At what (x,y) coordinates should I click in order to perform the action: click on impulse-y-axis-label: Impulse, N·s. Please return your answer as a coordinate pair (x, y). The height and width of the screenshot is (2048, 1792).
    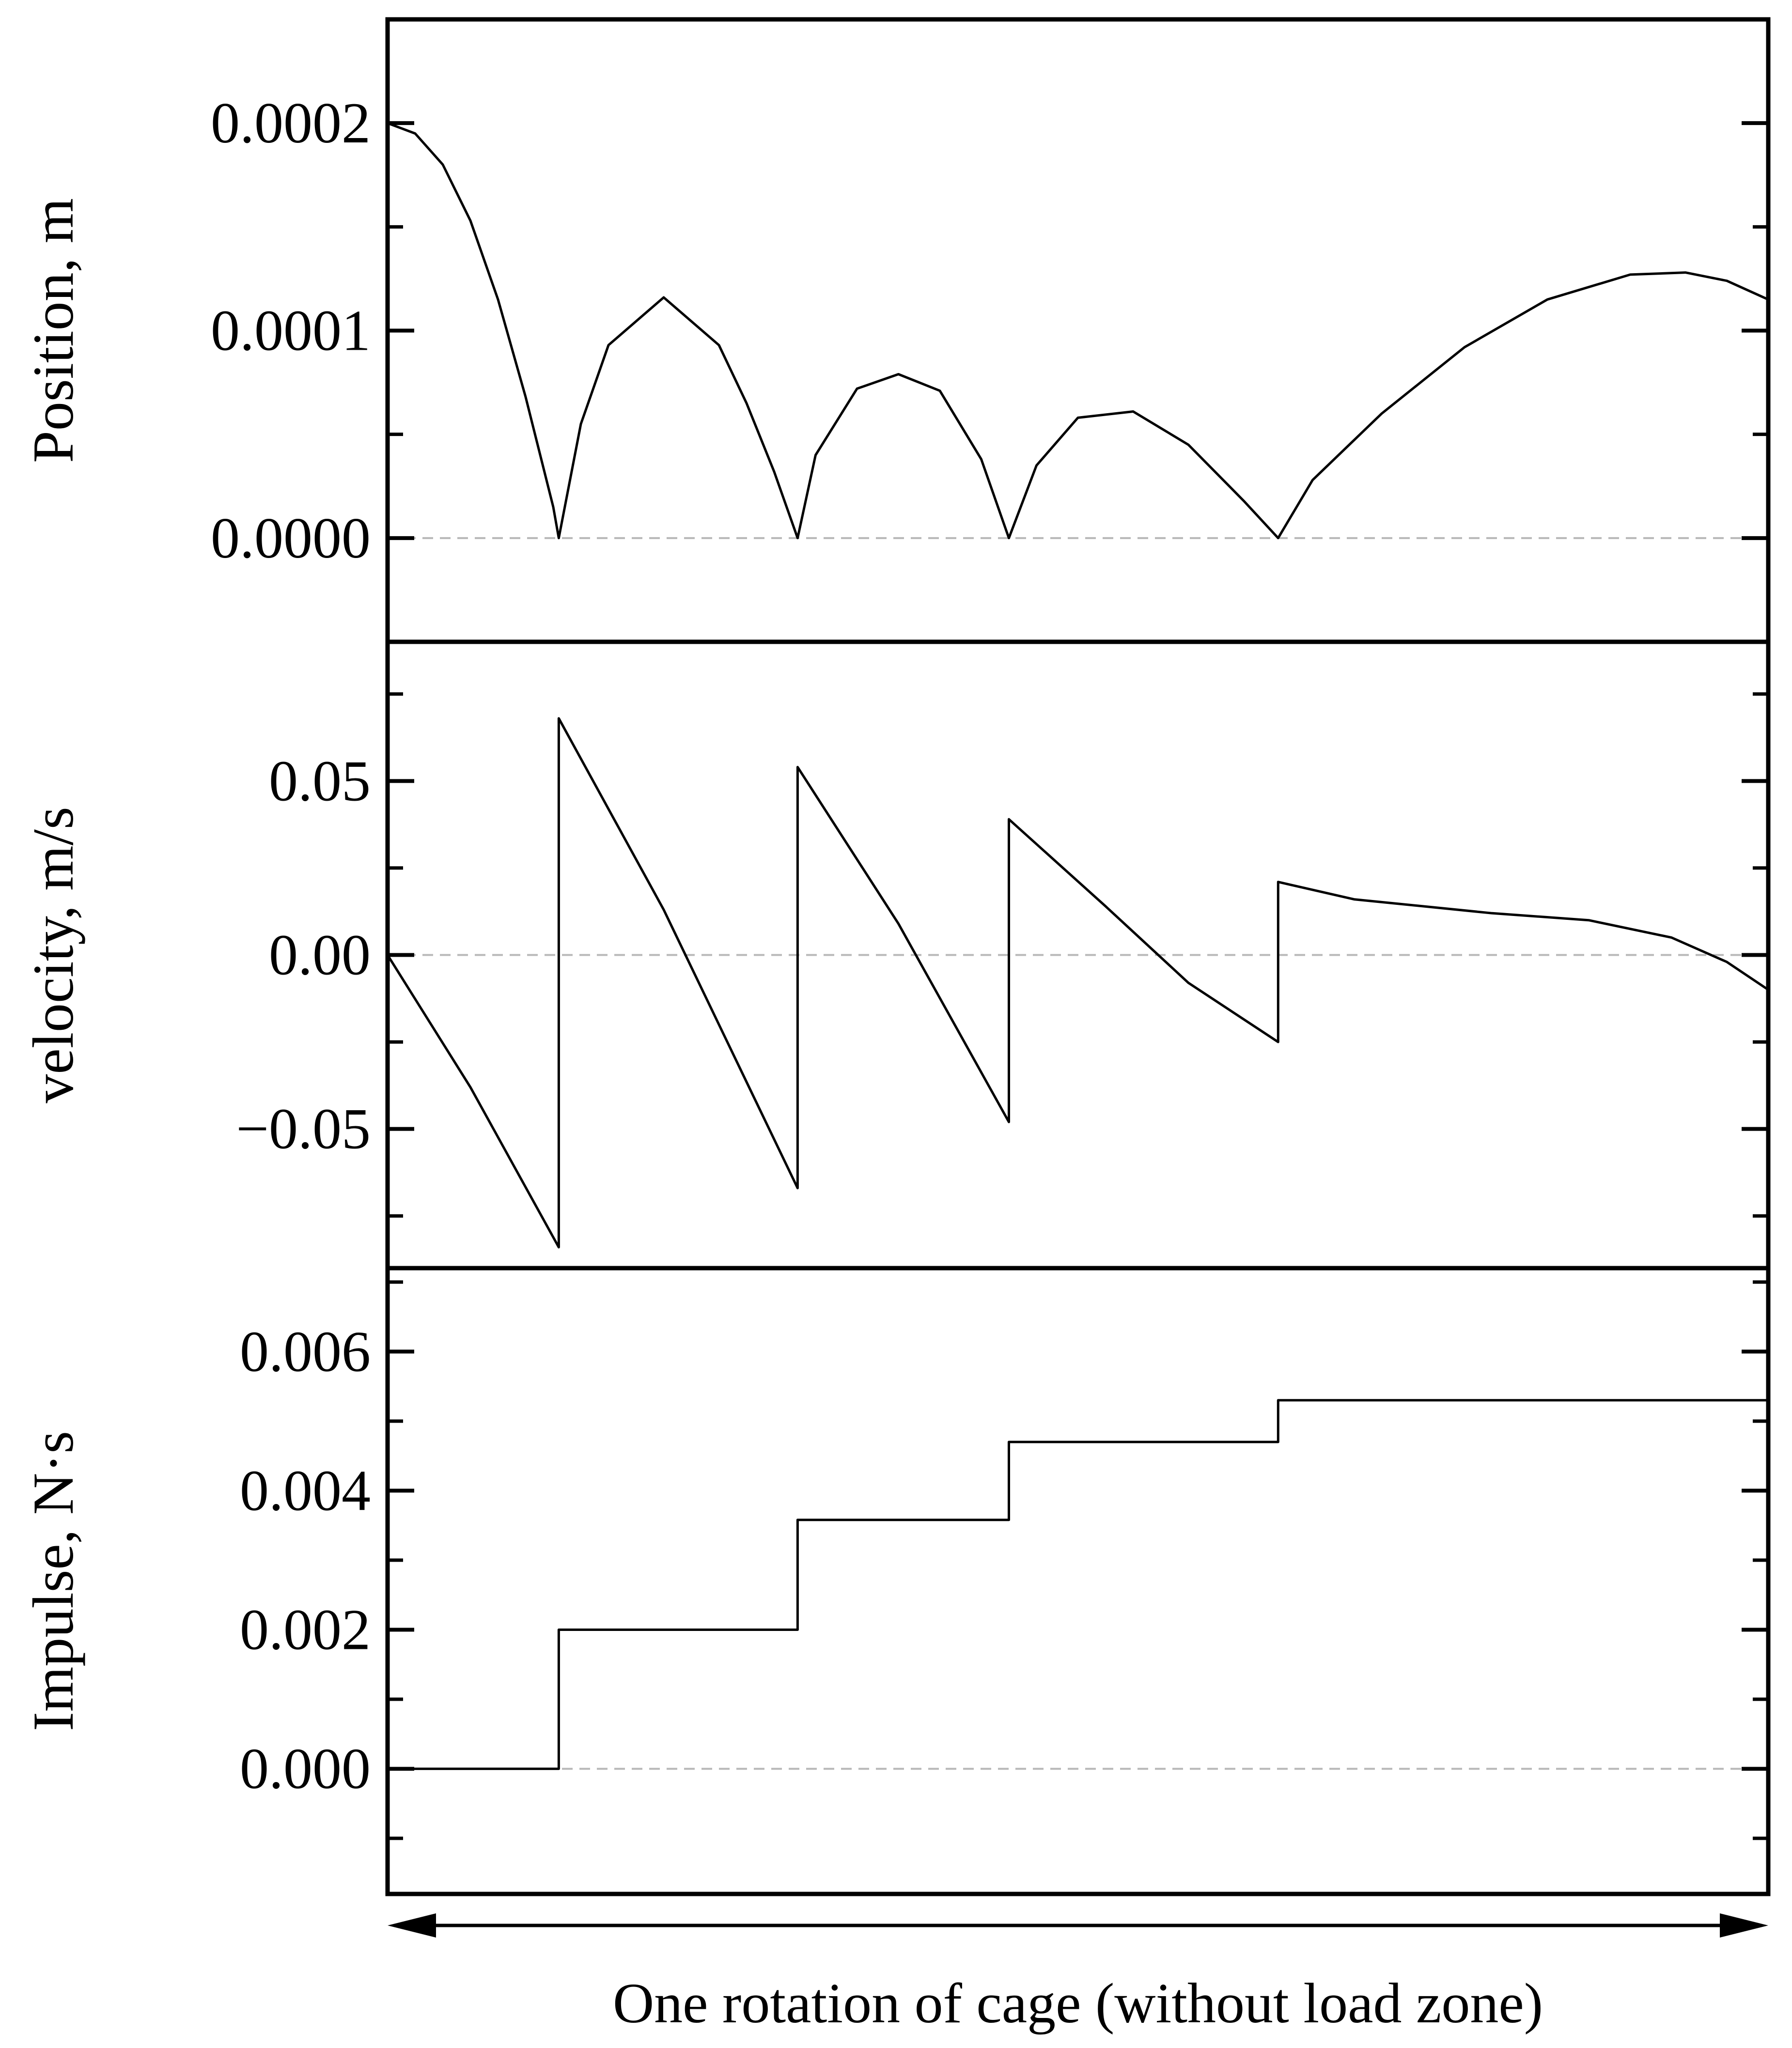
    Looking at the image, I should click on (53, 1581).